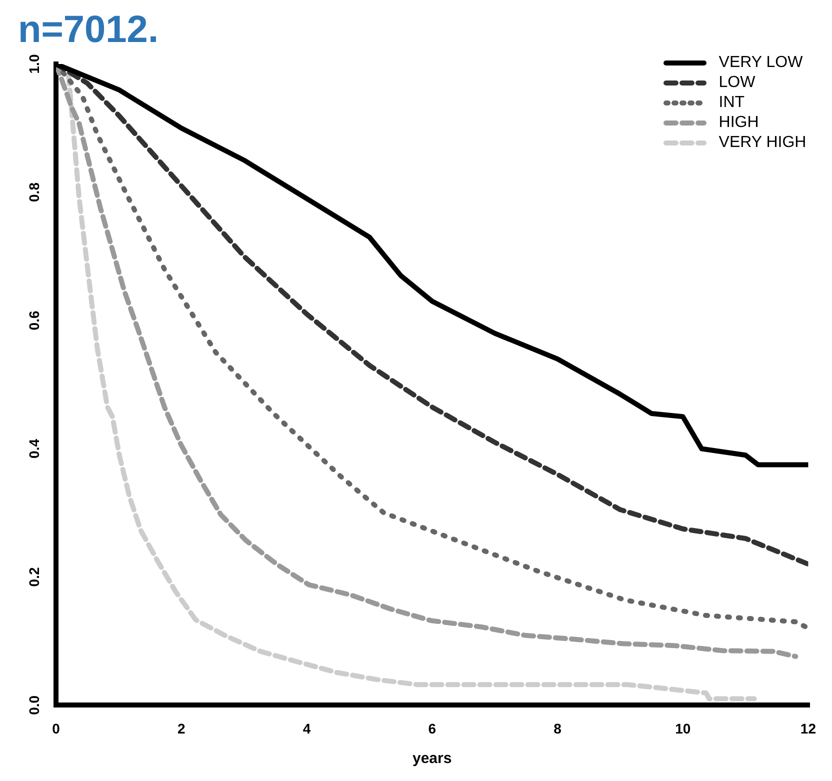 This screenshot has height=781, width=832. Describe the element at coordinates (34, 705) in the screenshot. I see `y-tick-label: 0.0` at that location.